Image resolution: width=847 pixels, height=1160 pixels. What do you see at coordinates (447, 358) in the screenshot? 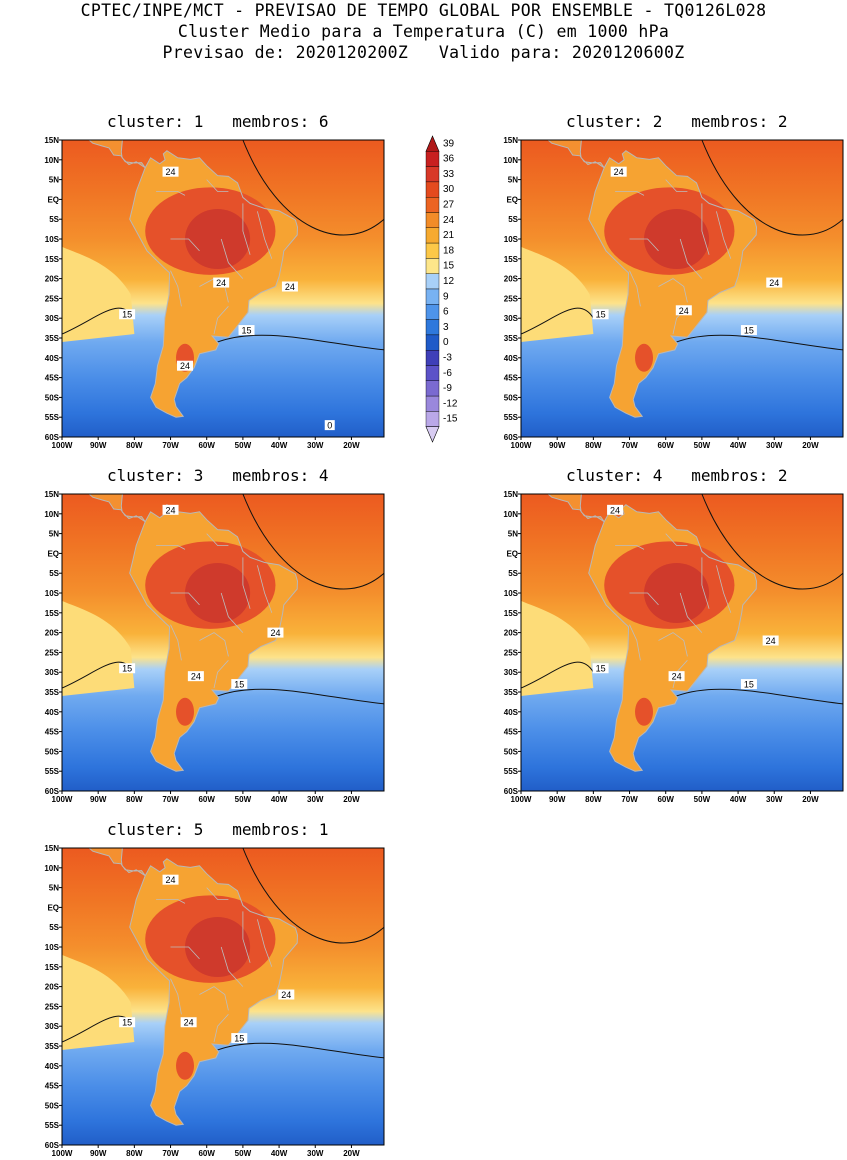
I see `colorbar-label: -3` at bounding box center [447, 358].